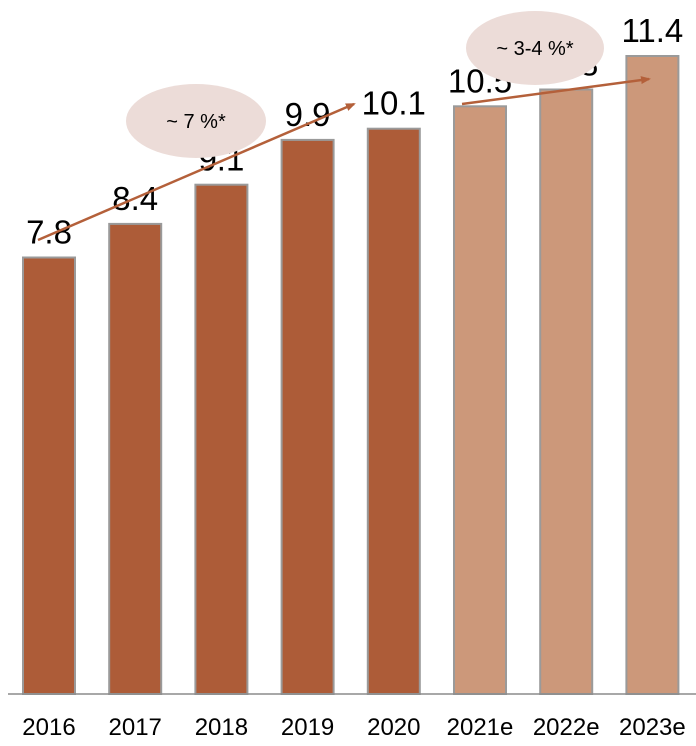  What do you see at coordinates (221, 439) in the screenshot?
I see `bar-2018` at bounding box center [221, 439].